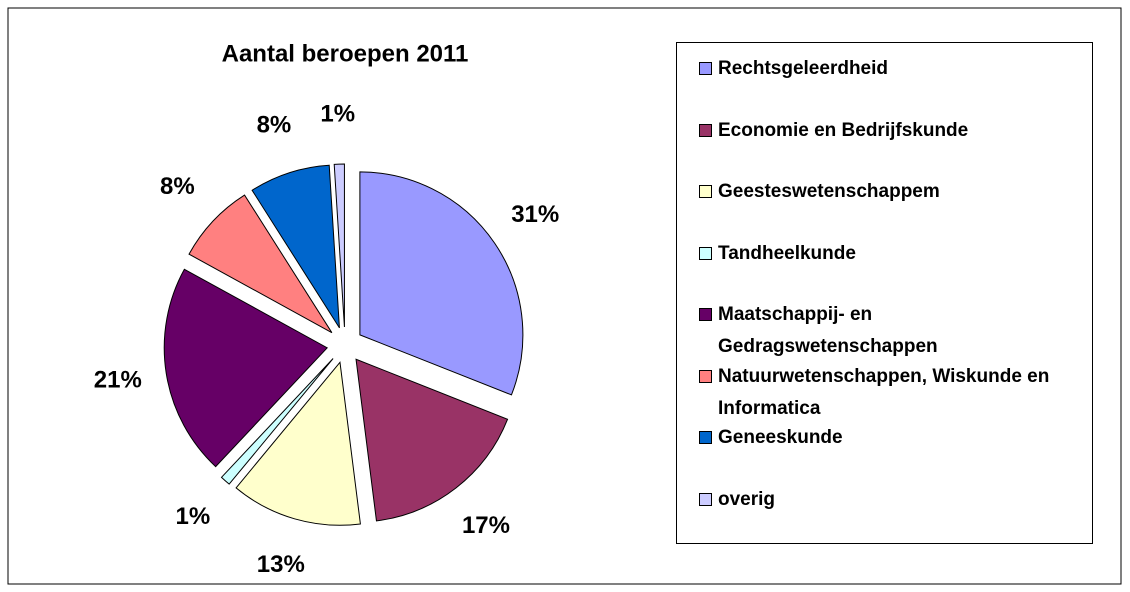 The image size is (1130, 592). Describe the element at coordinates (828, 330) in the screenshot. I see `legend-label: Maatschappij- en Gedragswetenschappen` at that location.